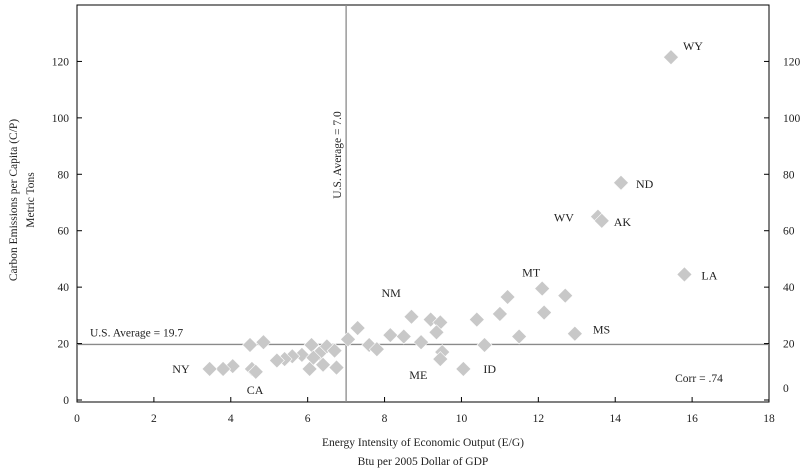 Image resolution: width=805 pixels, height=475 pixels. I want to click on x-tick-label: 16, so click(692, 419).